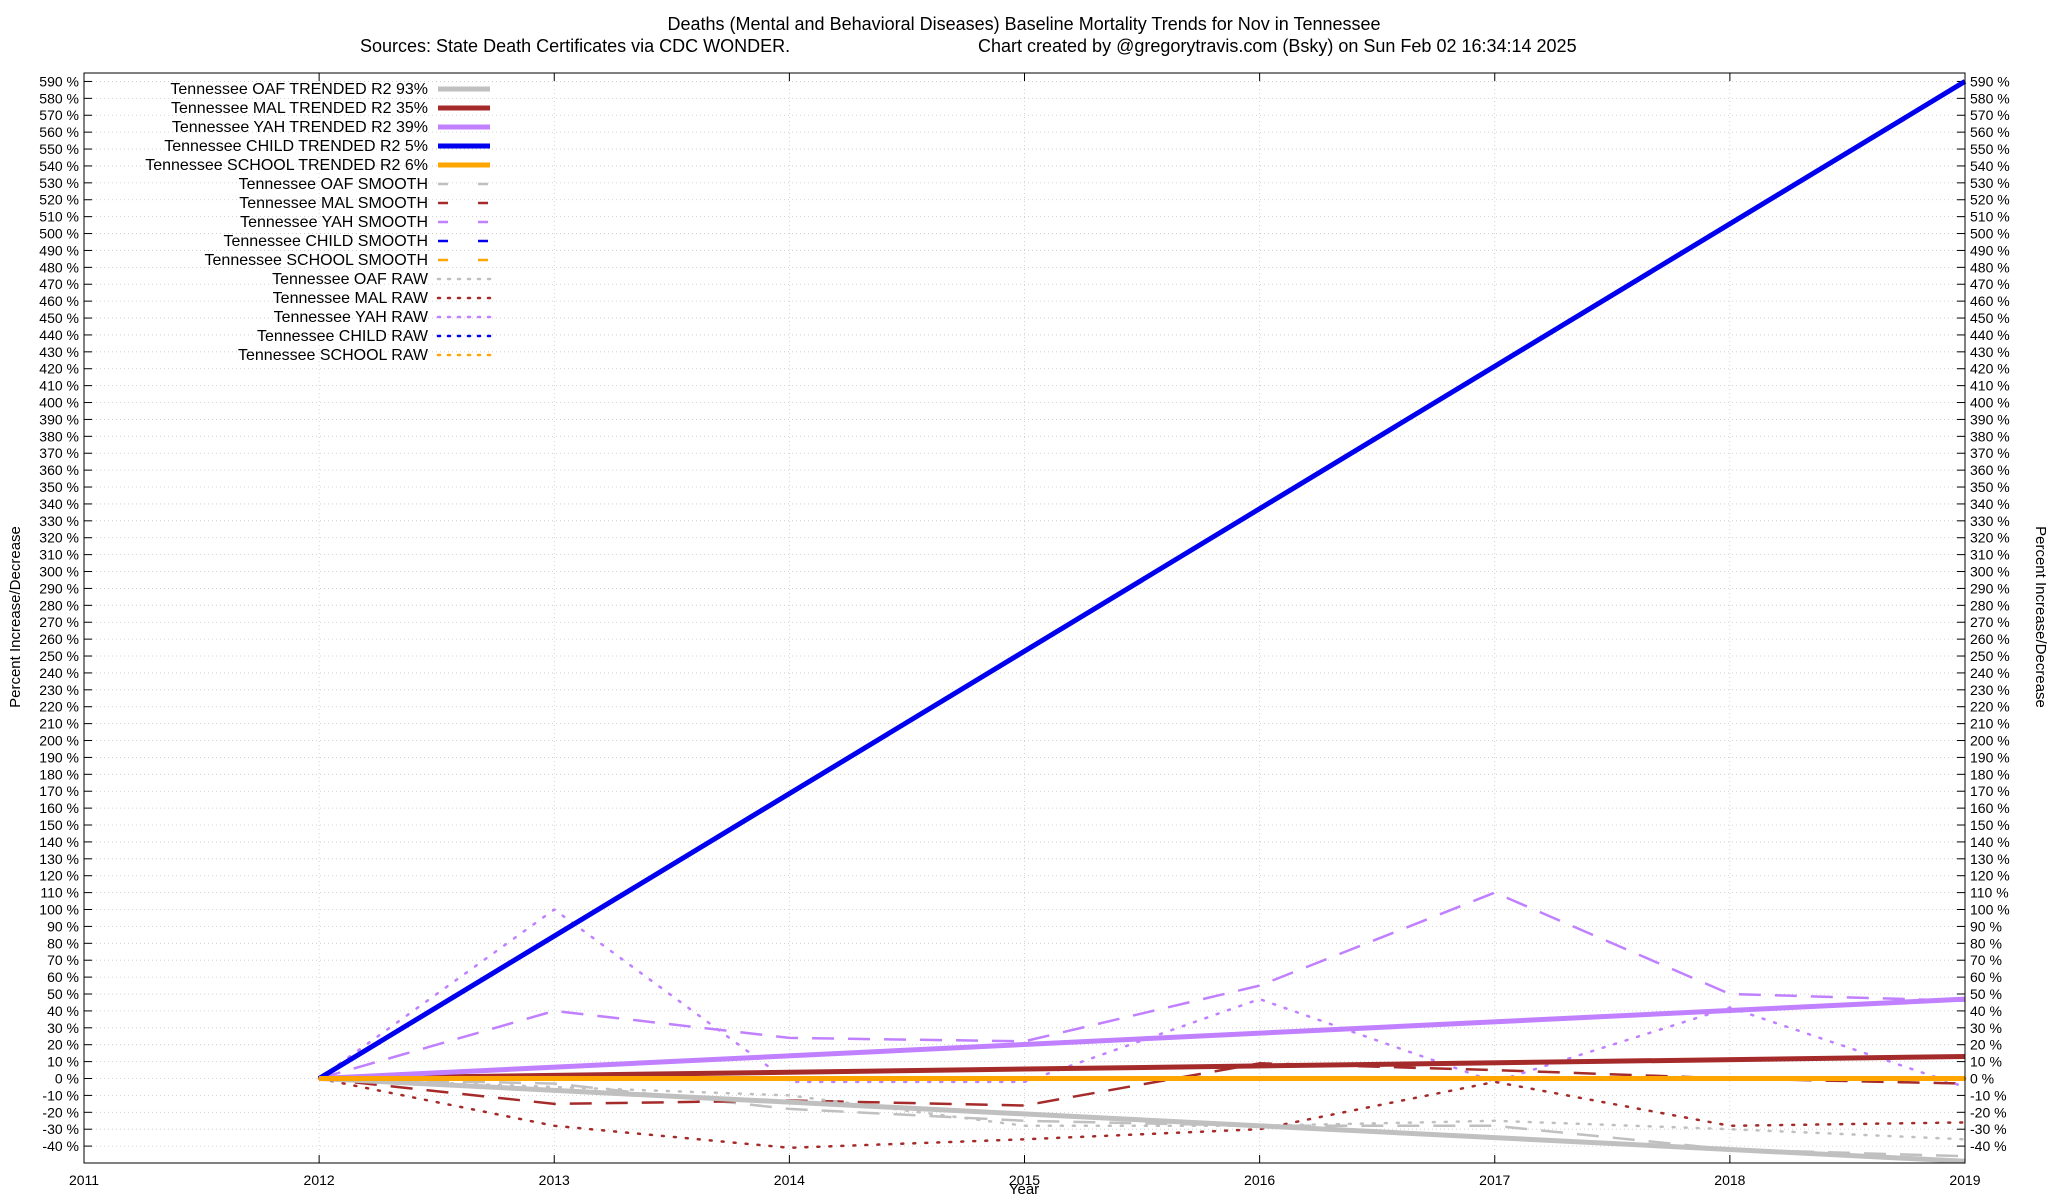  Describe the element at coordinates (1990, 690) in the screenshot. I see `y-tick-label-right: 230 %` at that location.